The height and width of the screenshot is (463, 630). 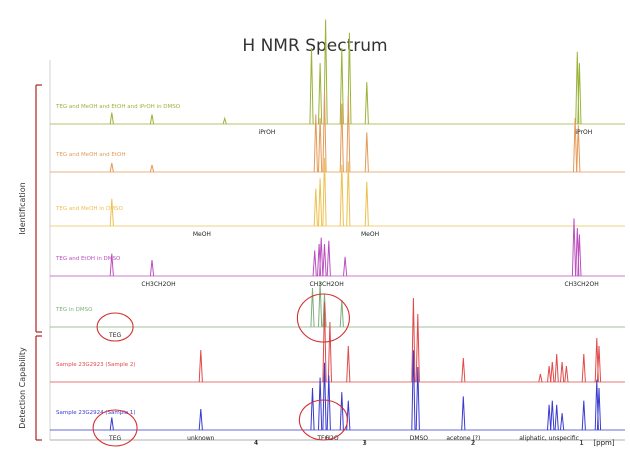 What do you see at coordinates (473, 443) in the screenshot?
I see `x-tick-label: 2` at bounding box center [473, 443].